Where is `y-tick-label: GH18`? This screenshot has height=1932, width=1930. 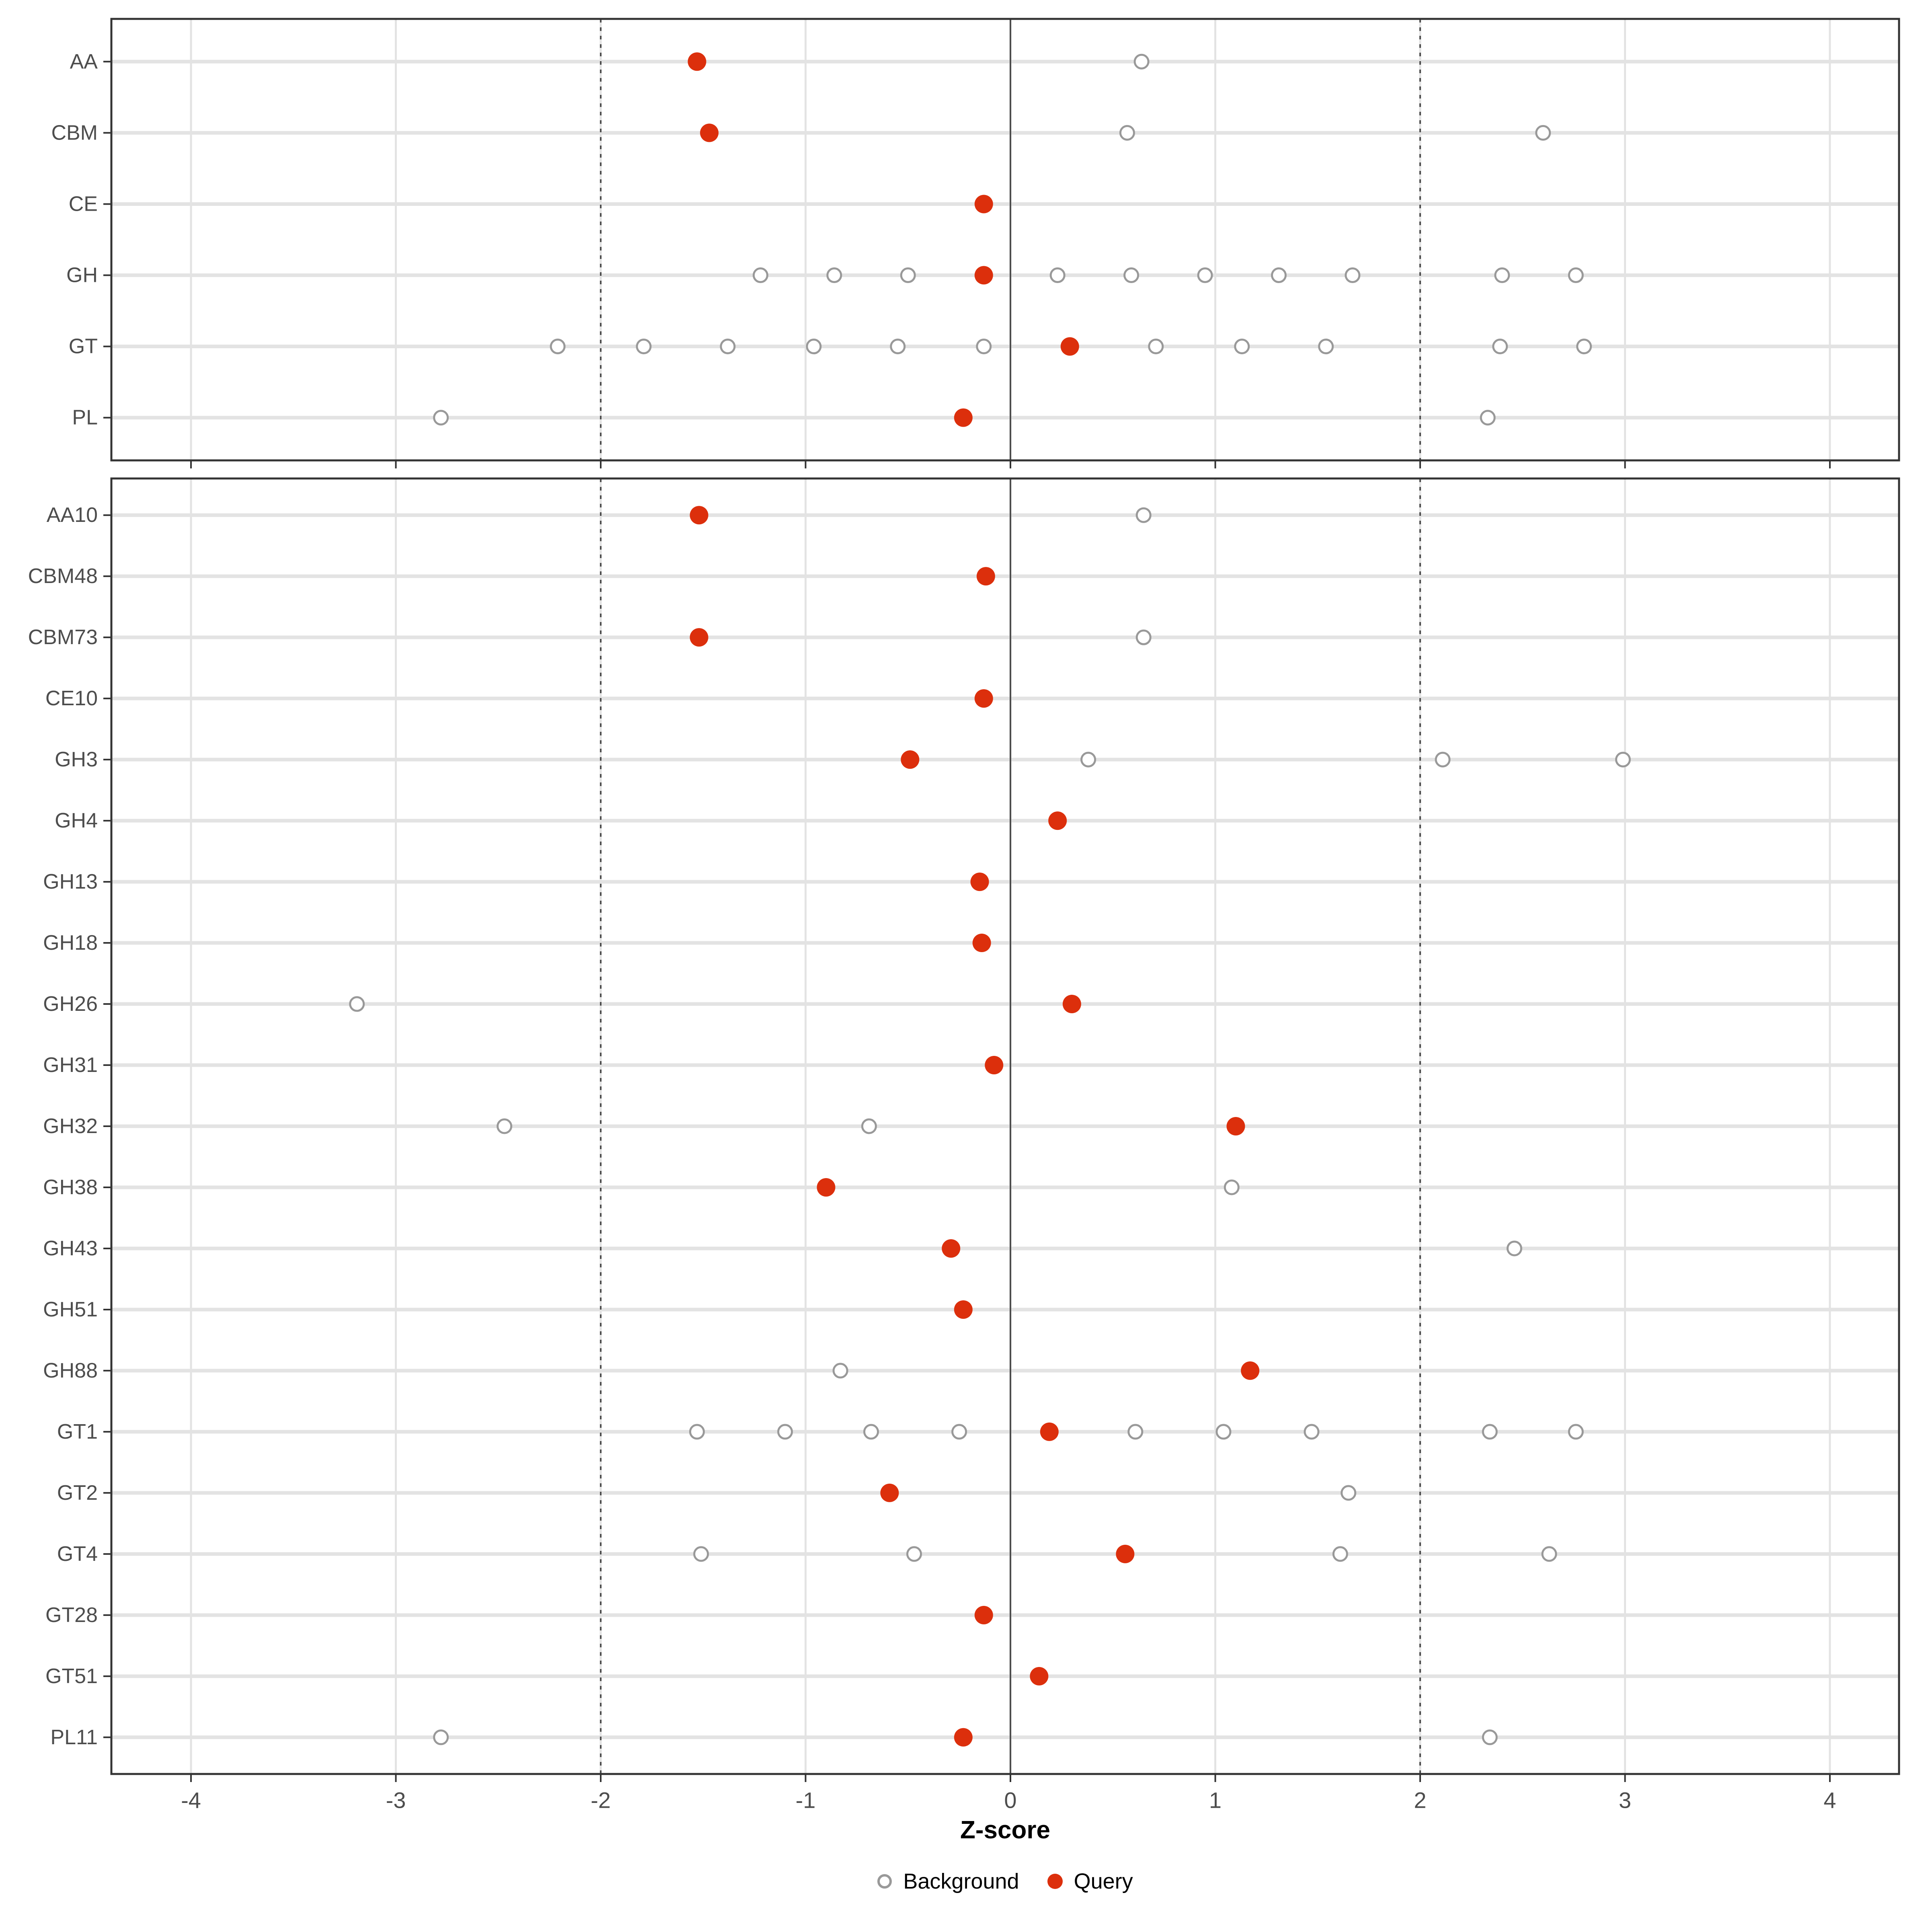
y-tick-label: GH18 is located at coordinates (70, 943).